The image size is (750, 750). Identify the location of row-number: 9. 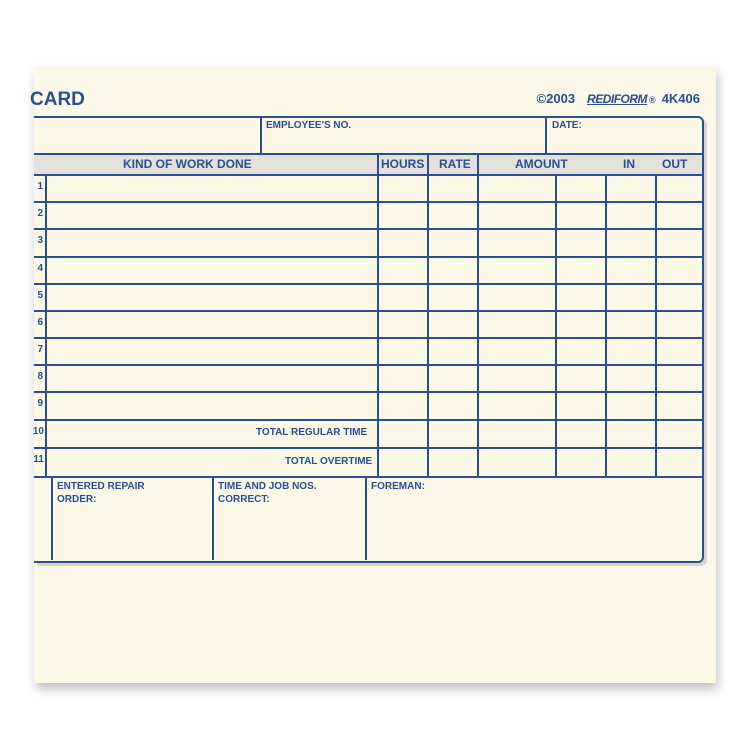
(40, 403).